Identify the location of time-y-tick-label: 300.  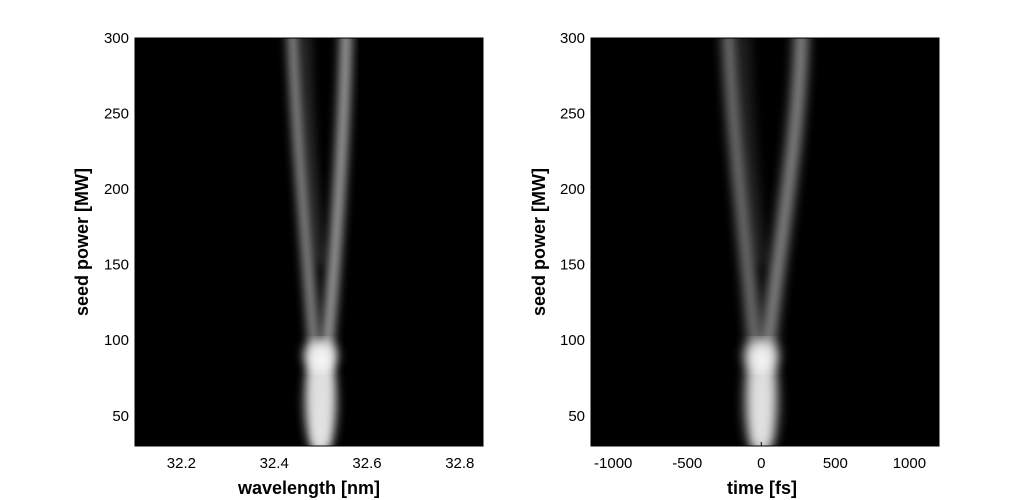
(572, 38).